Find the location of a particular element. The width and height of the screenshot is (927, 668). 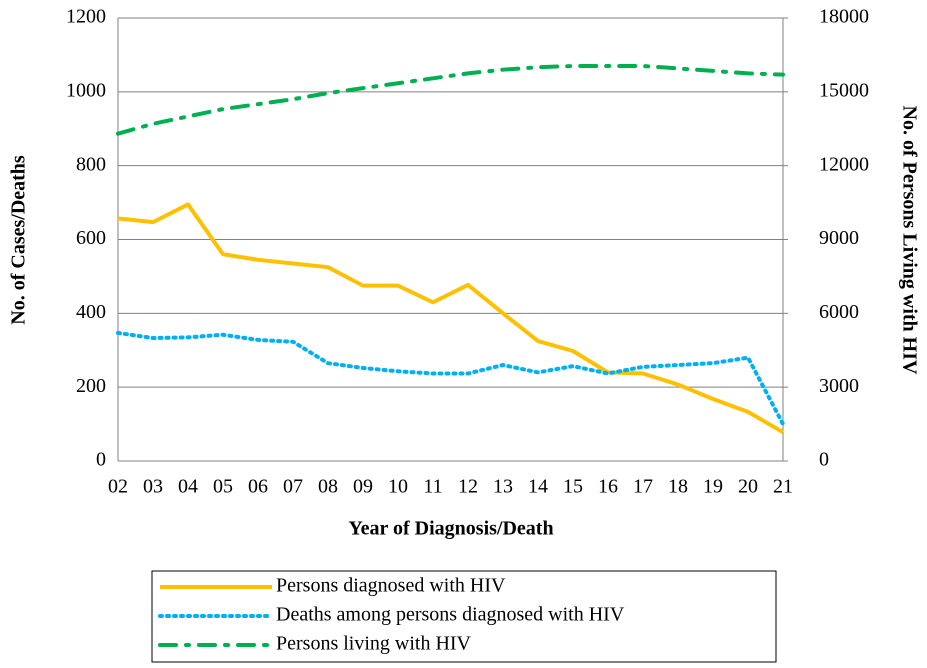

x-tick-label: 13 is located at coordinates (503, 487).